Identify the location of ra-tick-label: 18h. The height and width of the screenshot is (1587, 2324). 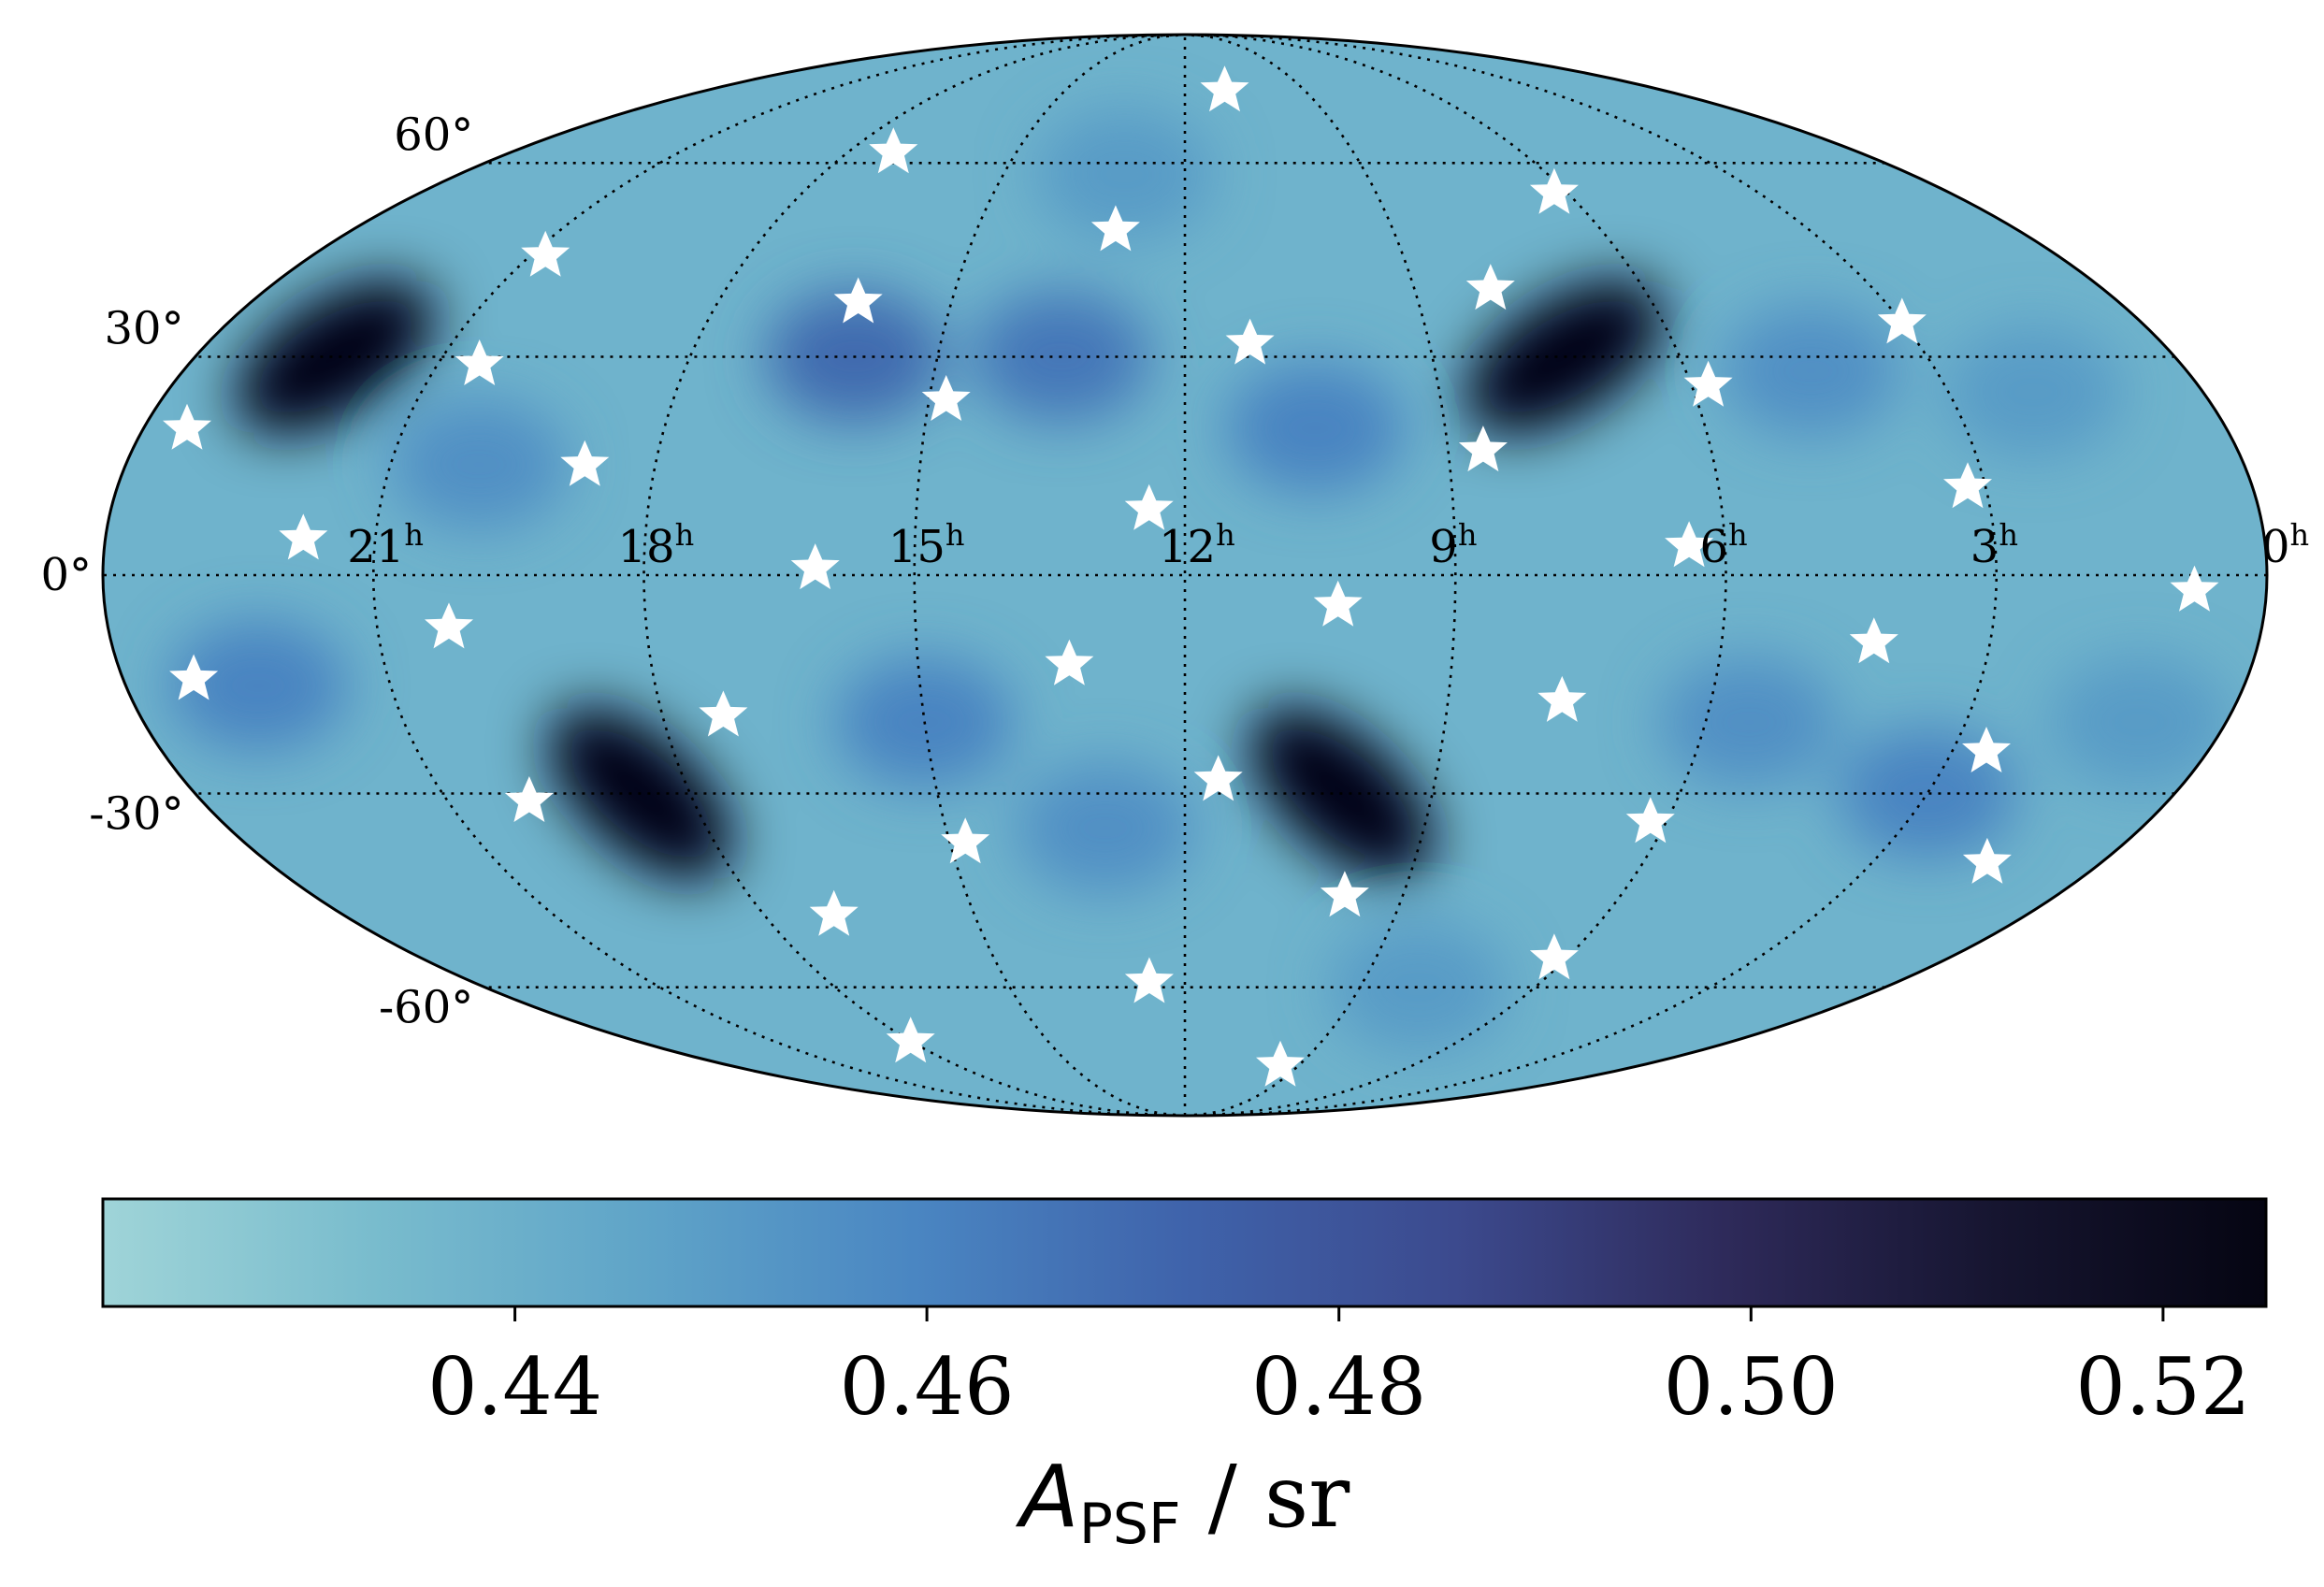
(656, 545).